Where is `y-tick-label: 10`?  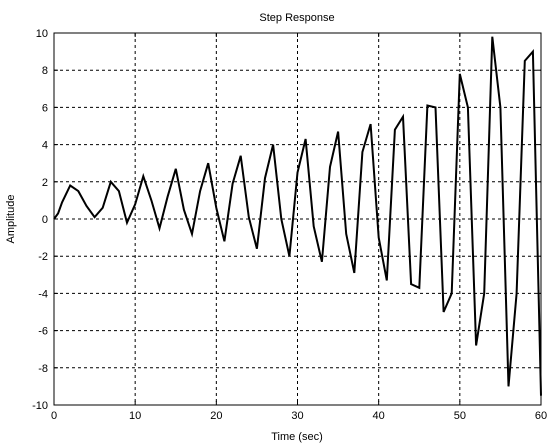 y-tick-label: 10 is located at coordinates (42, 34).